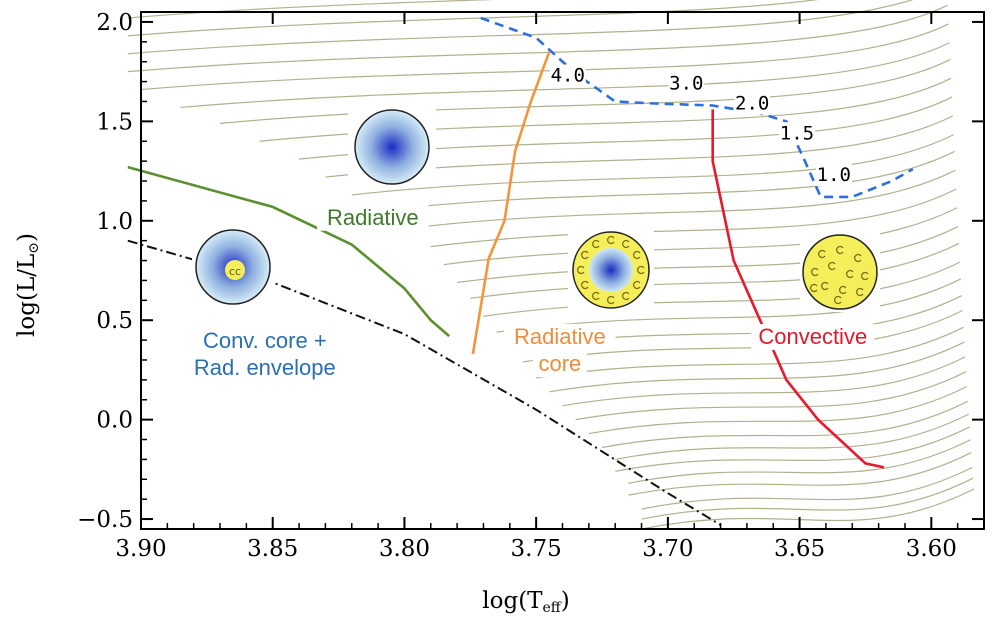 The width and height of the screenshot is (993, 618). I want to click on mass-label: 3.0, so click(686, 84).